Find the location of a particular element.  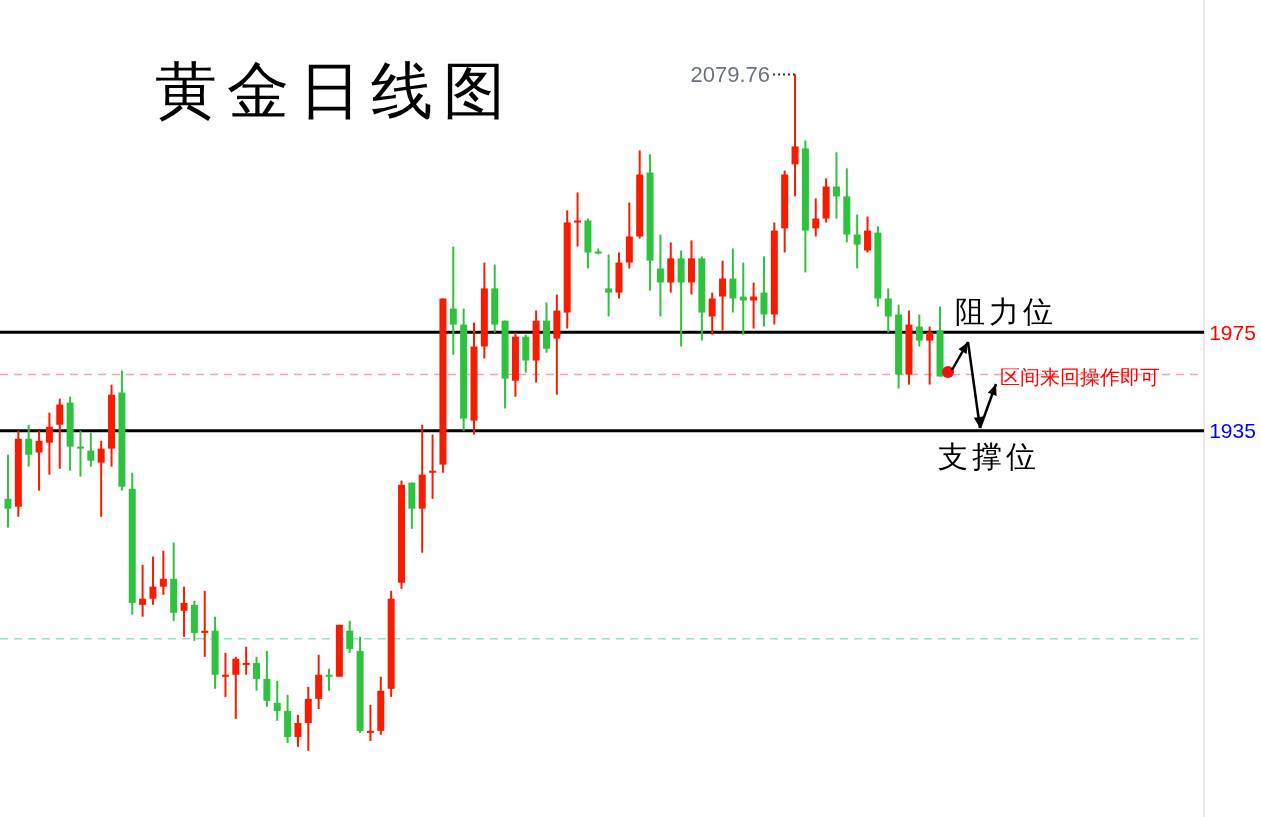

annotation: 区间来回操作即可 is located at coordinates (1080, 376).